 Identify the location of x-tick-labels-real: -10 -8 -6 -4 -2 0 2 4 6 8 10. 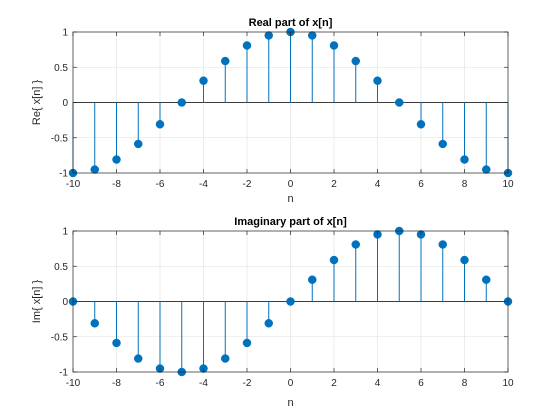
(290, 184).